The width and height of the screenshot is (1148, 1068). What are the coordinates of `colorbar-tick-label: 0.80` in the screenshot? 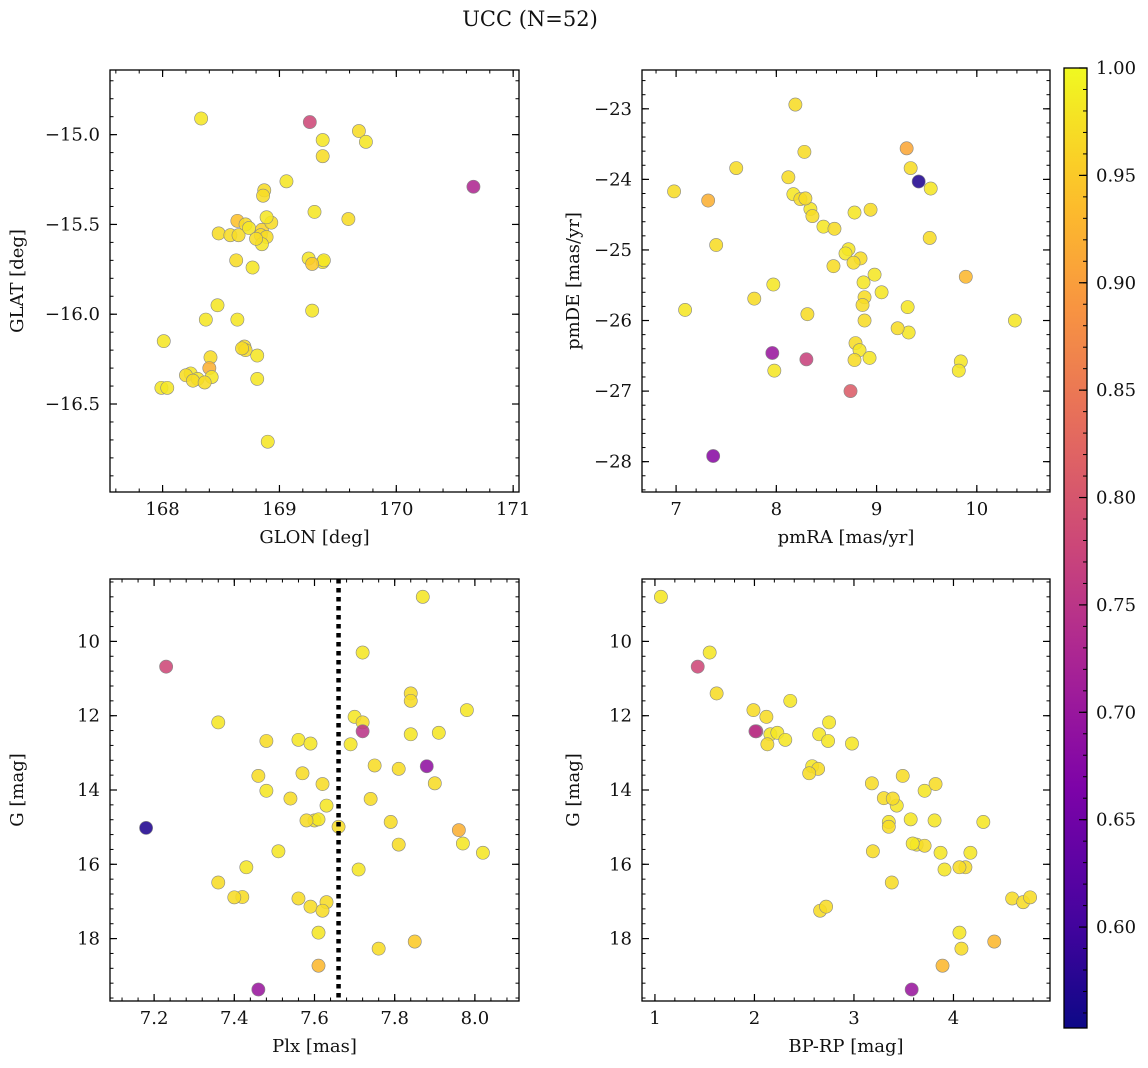 It's located at (1116, 498).